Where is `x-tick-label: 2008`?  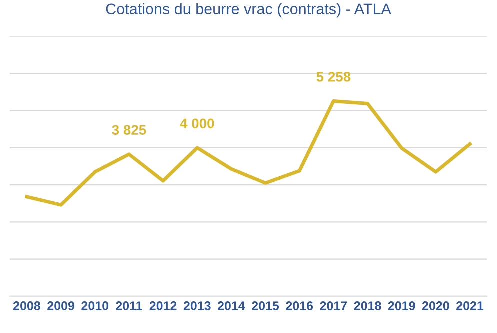
x-tick-label: 2008 is located at coordinates (27, 306).